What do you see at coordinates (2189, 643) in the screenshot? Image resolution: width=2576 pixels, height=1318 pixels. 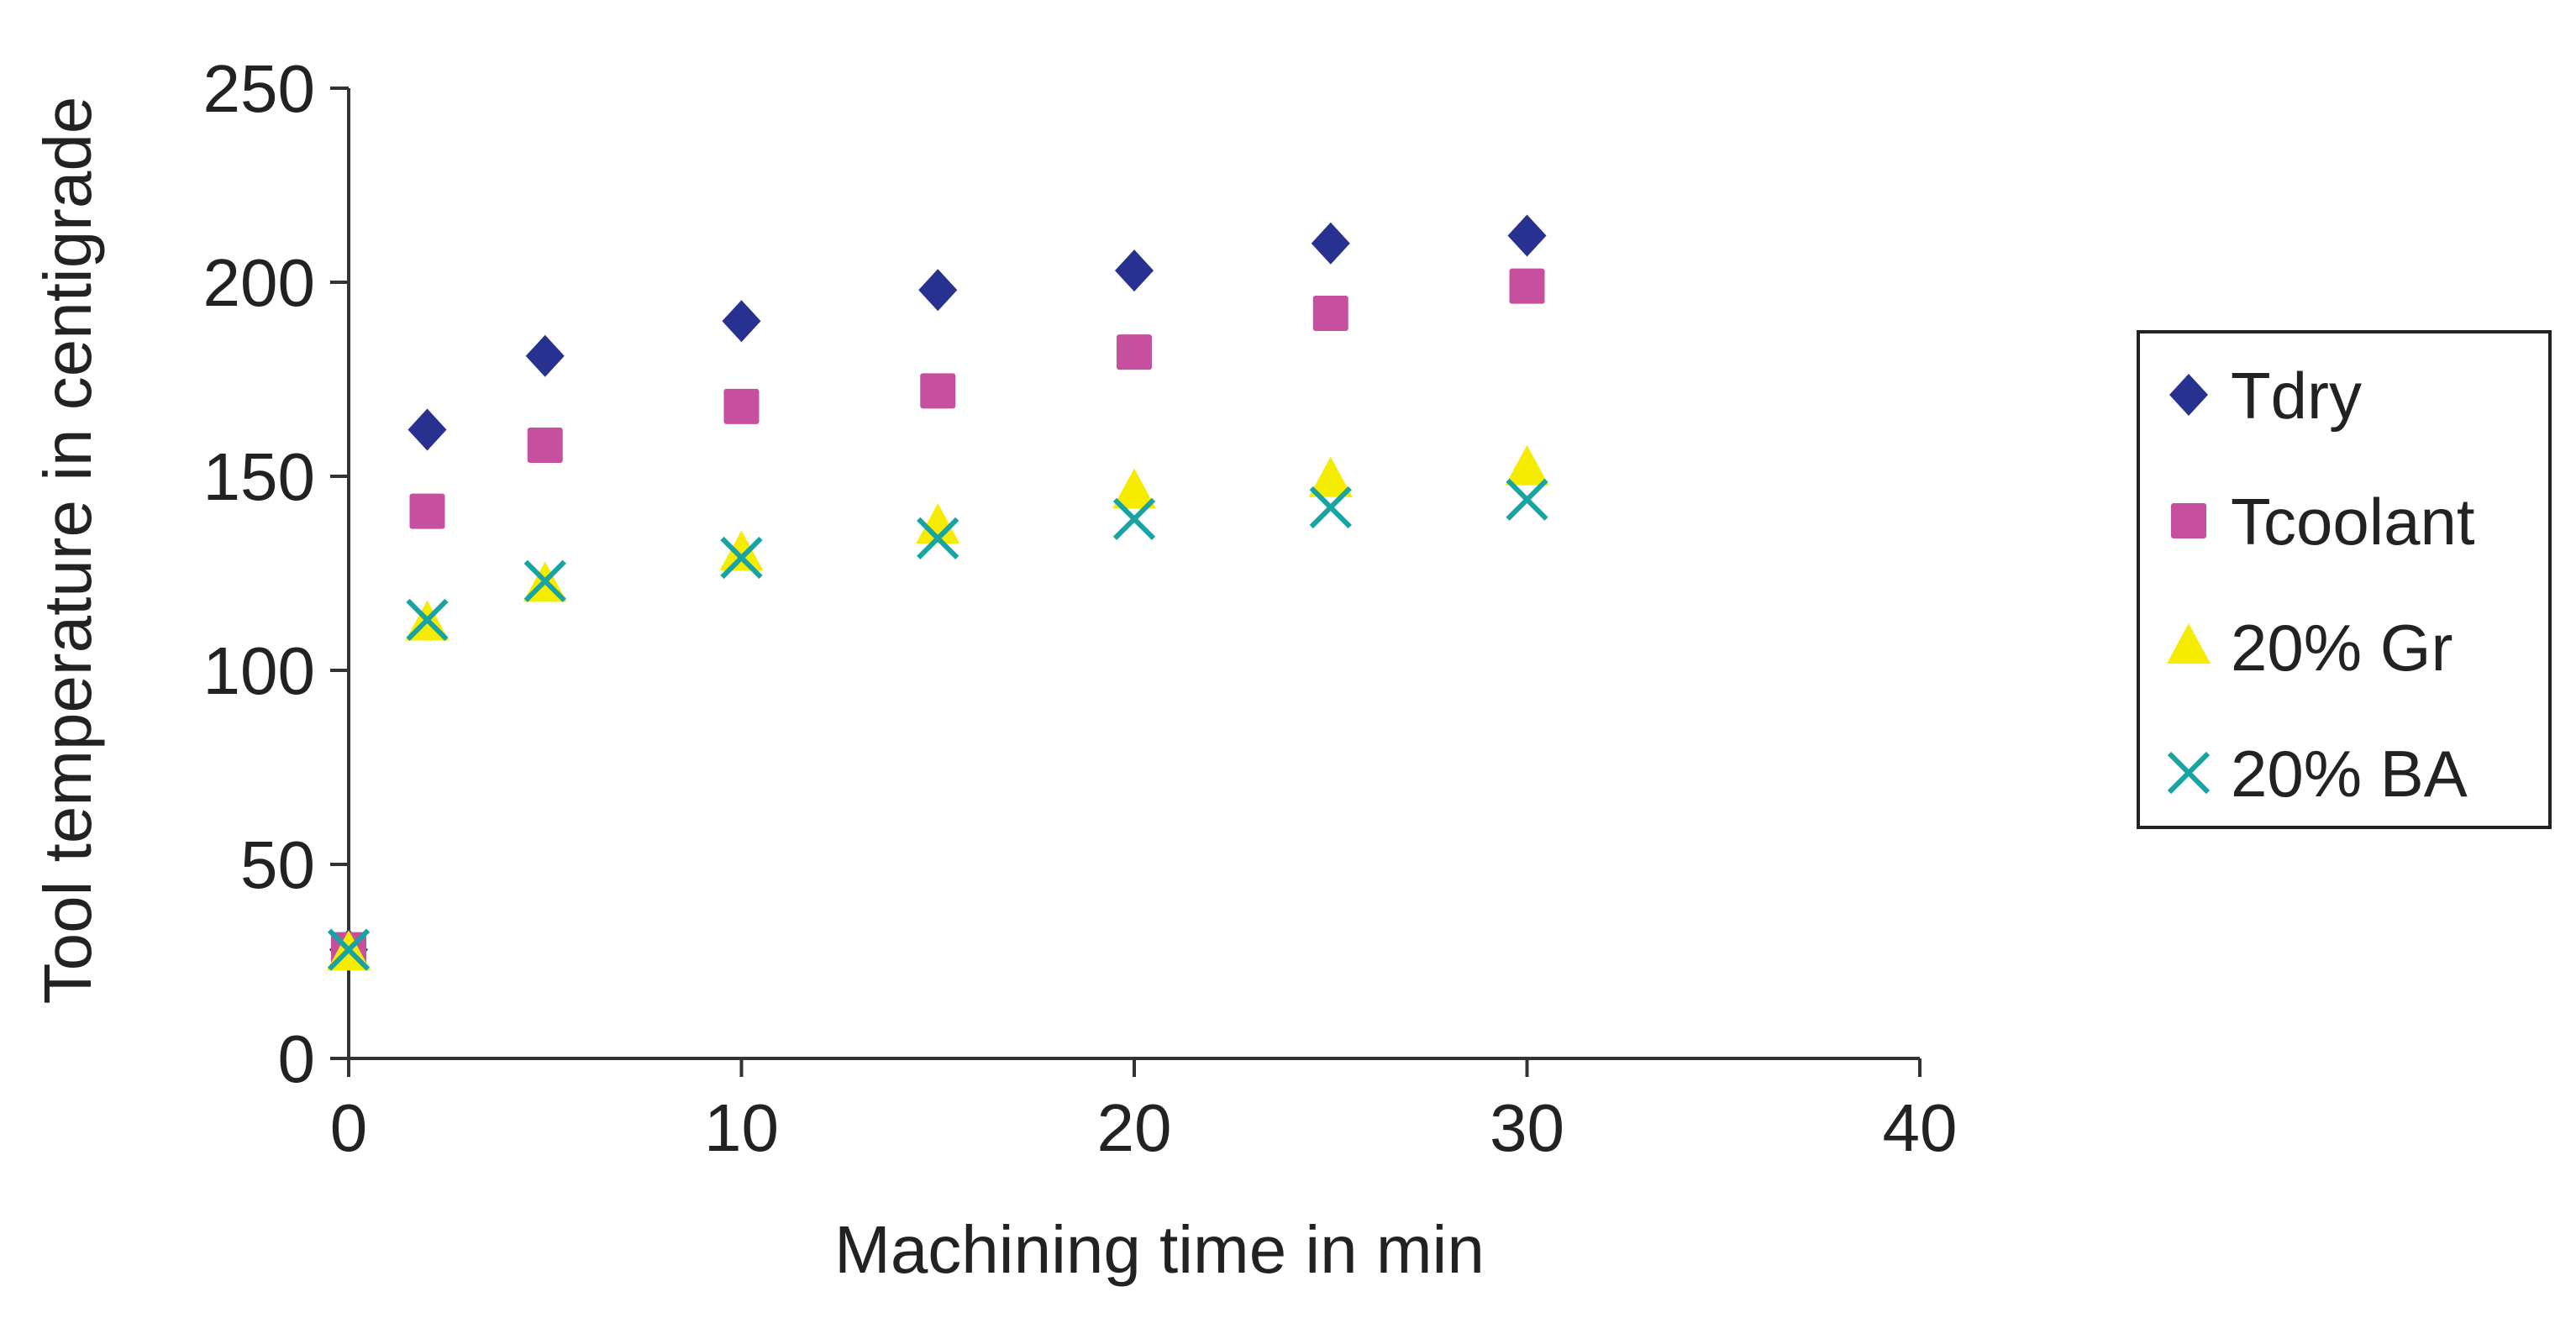 I see `legend-marker-20-gr` at bounding box center [2189, 643].